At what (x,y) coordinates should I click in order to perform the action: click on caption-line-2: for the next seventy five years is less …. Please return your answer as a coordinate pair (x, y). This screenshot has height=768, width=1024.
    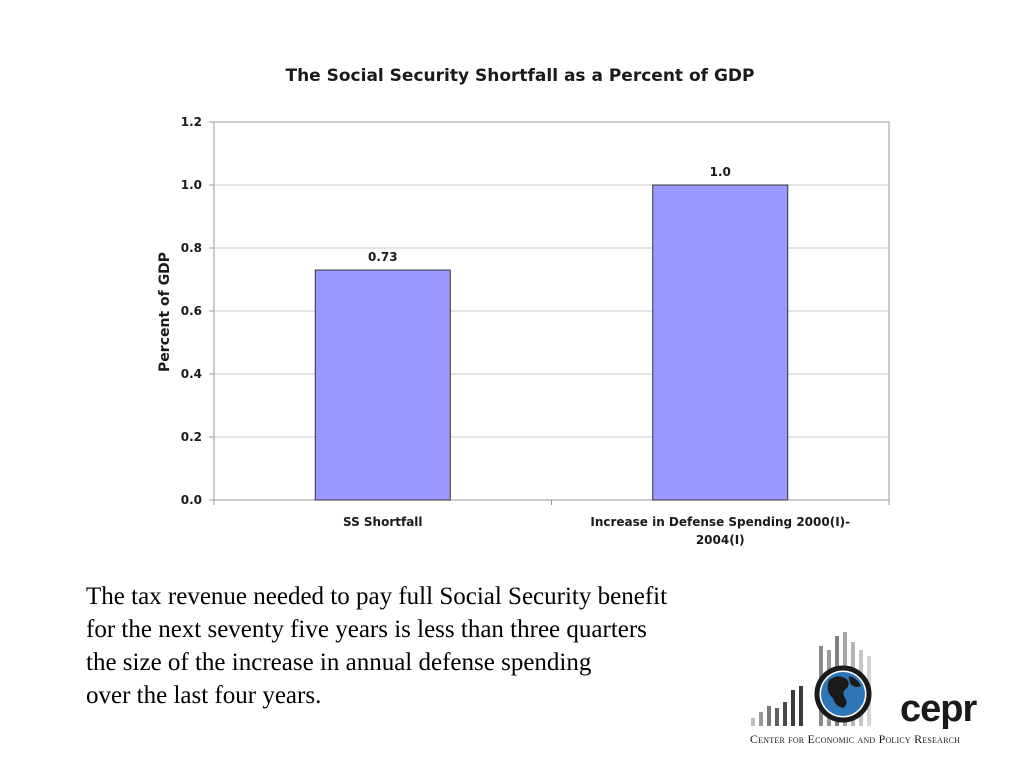
    Looking at the image, I should click on (366, 629).